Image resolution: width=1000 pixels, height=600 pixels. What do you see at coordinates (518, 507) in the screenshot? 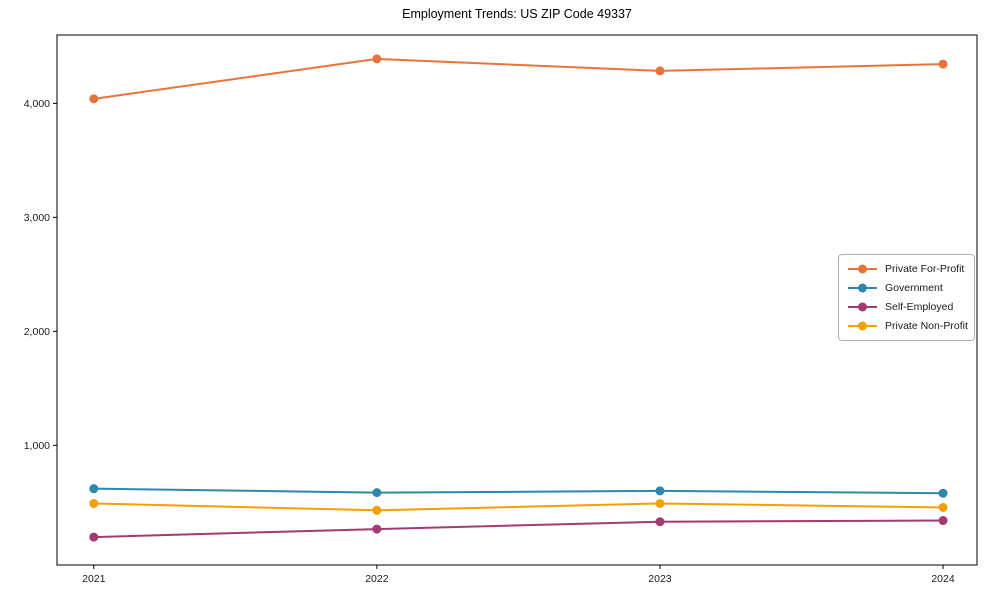
I see `series-line-private-non-profit` at bounding box center [518, 507].